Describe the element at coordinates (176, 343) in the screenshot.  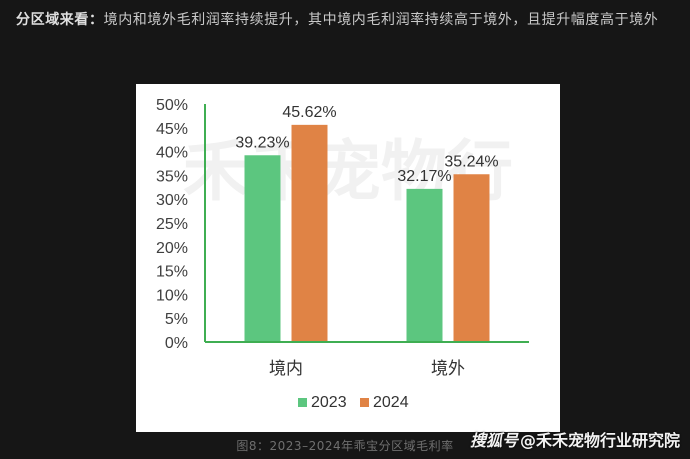
I see `y-tick-label: 0%` at that location.